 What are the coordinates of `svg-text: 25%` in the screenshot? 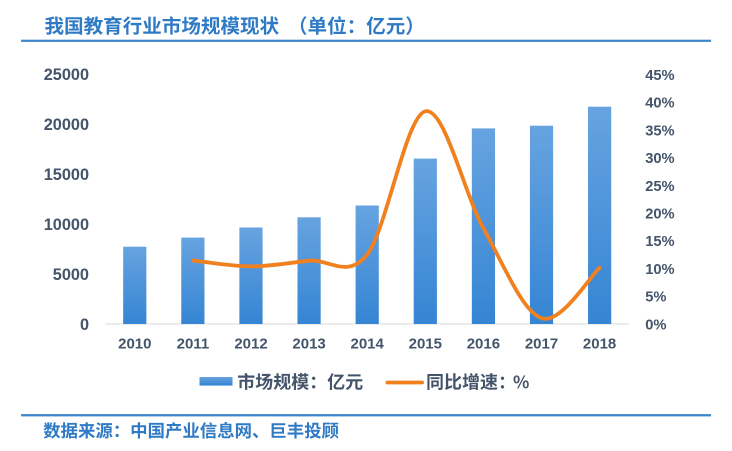 It's located at (659, 187).